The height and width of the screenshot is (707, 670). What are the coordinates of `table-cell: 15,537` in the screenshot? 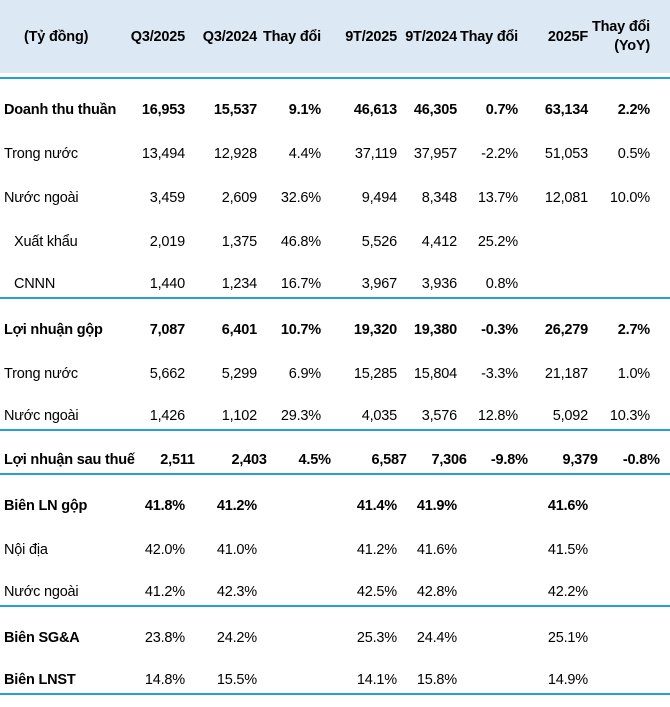 It's located at (235, 110).